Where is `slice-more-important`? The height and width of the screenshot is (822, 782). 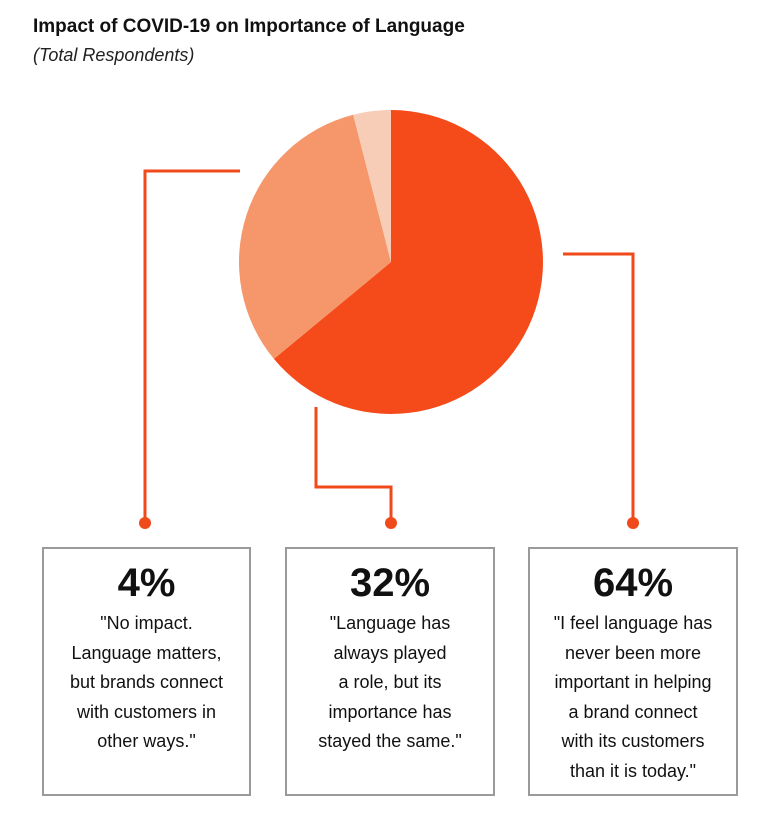
slice-more-important is located at coordinates (408, 262).